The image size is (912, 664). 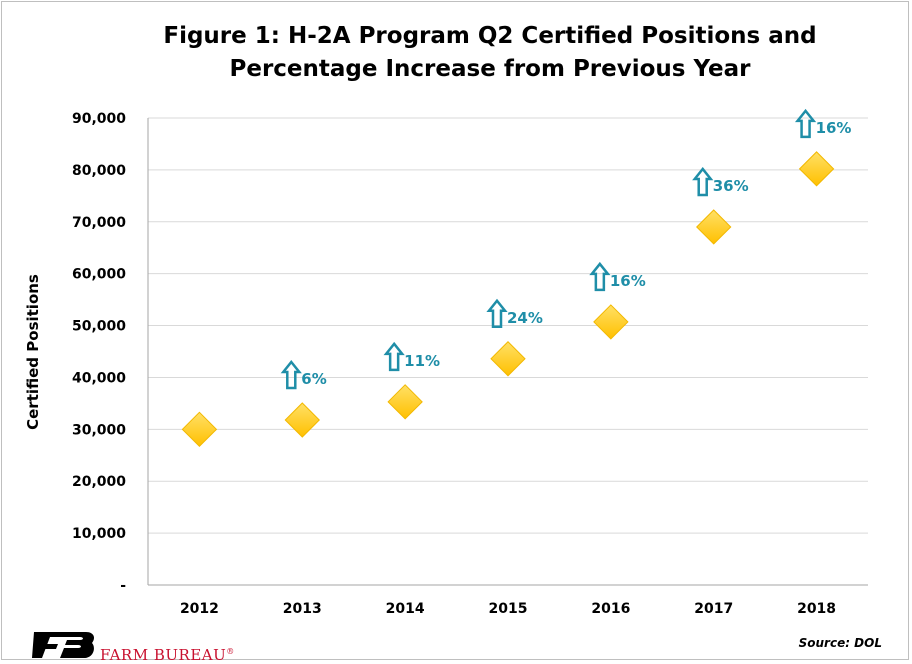 What do you see at coordinates (525, 318) in the screenshot?
I see `percent-increase-label: 24%` at bounding box center [525, 318].